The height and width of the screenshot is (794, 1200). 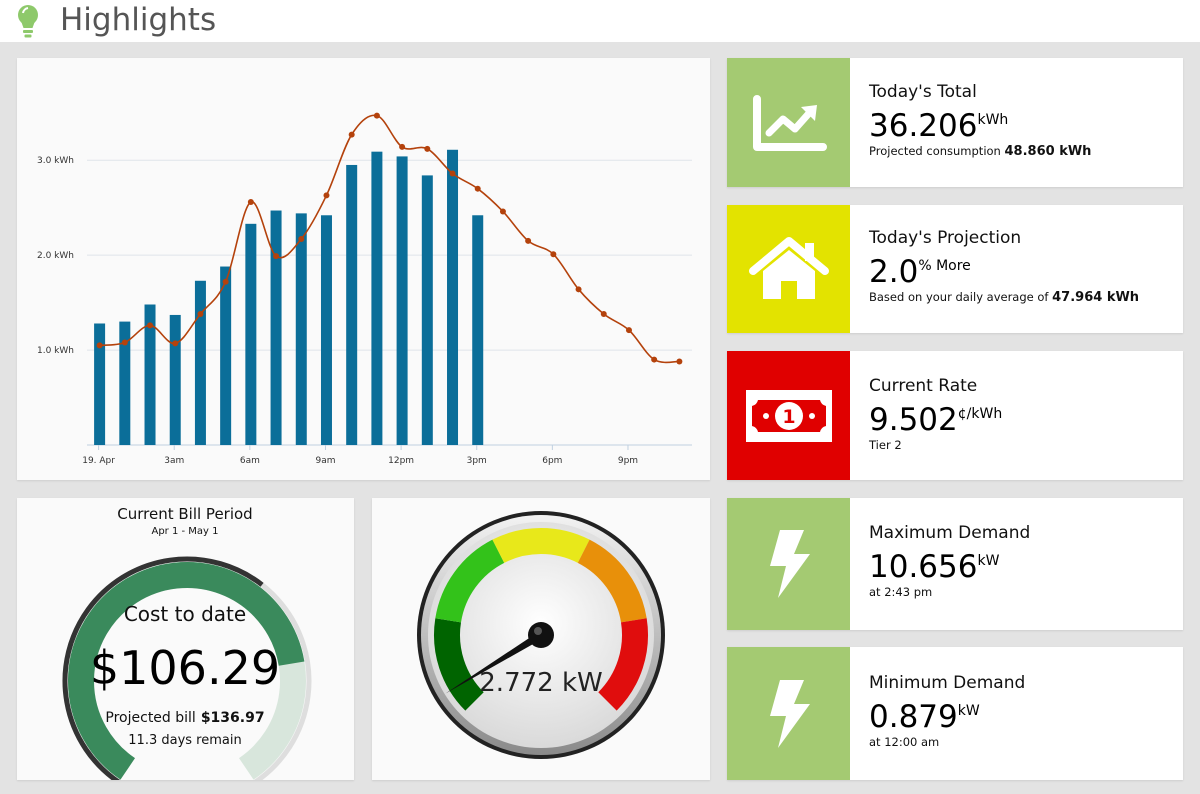 I want to click on demand-gauge-panel: 2.772 kW, so click(x=541, y=639).